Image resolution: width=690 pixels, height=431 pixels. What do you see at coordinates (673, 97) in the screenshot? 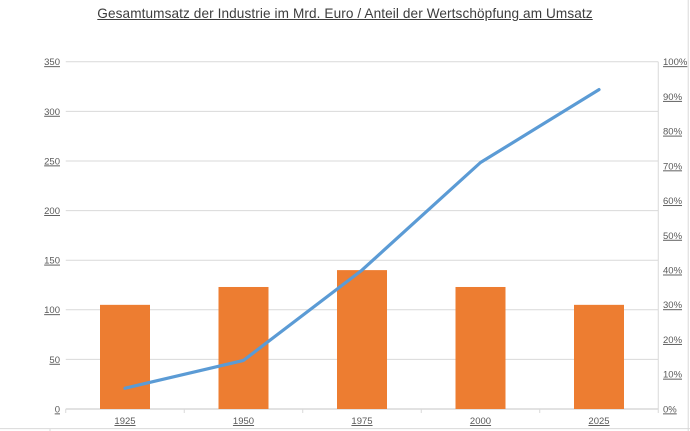
I see `right-axis-label: 90%` at bounding box center [673, 97].